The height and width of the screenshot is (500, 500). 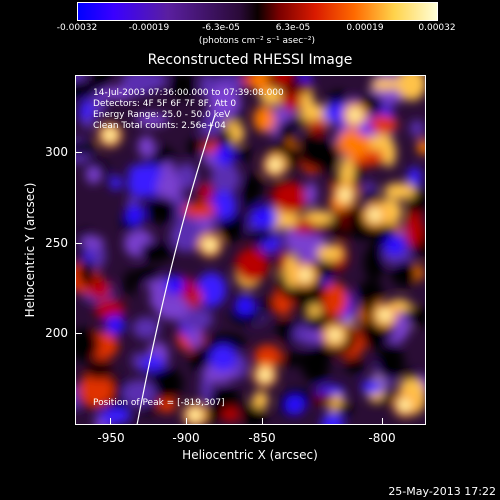 What do you see at coordinates (250, 60) in the screenshot?
I see `plot-title: Reconstructed RHESSI Image` at bounding box center [250, 60].